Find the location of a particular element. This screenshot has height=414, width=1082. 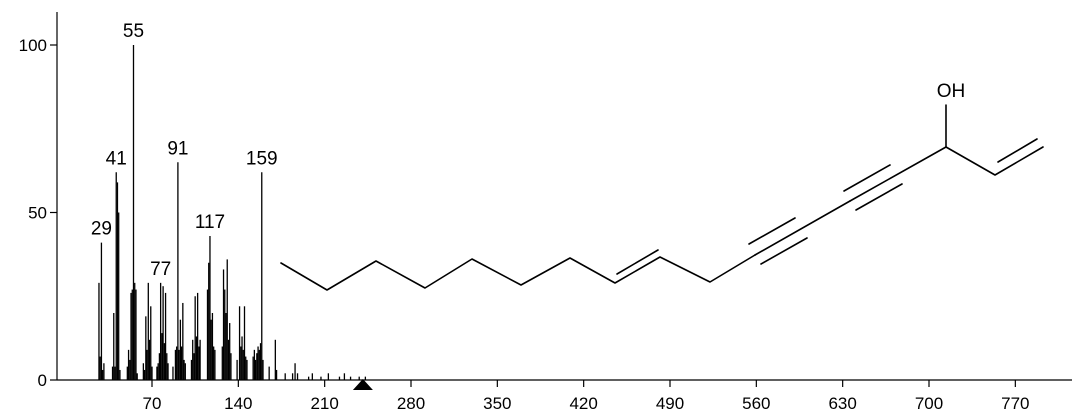

y-tick-label: 0 is located at coordinates (42, 380).